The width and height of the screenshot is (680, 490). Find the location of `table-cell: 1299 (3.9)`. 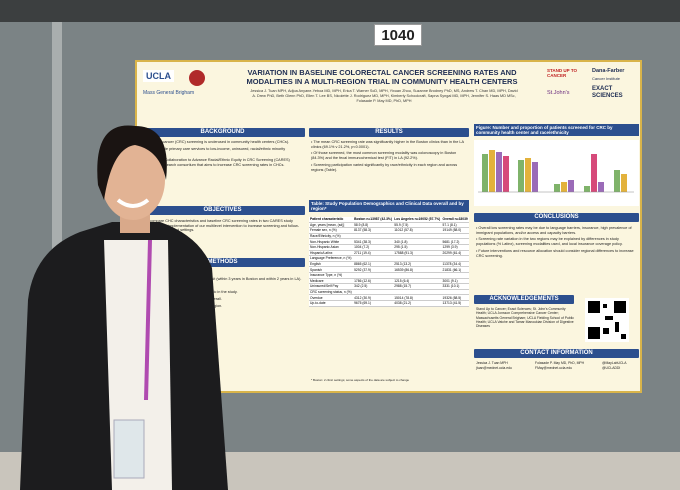

table-cell: 1299 (3.9) is located at coordinates (455, 247).